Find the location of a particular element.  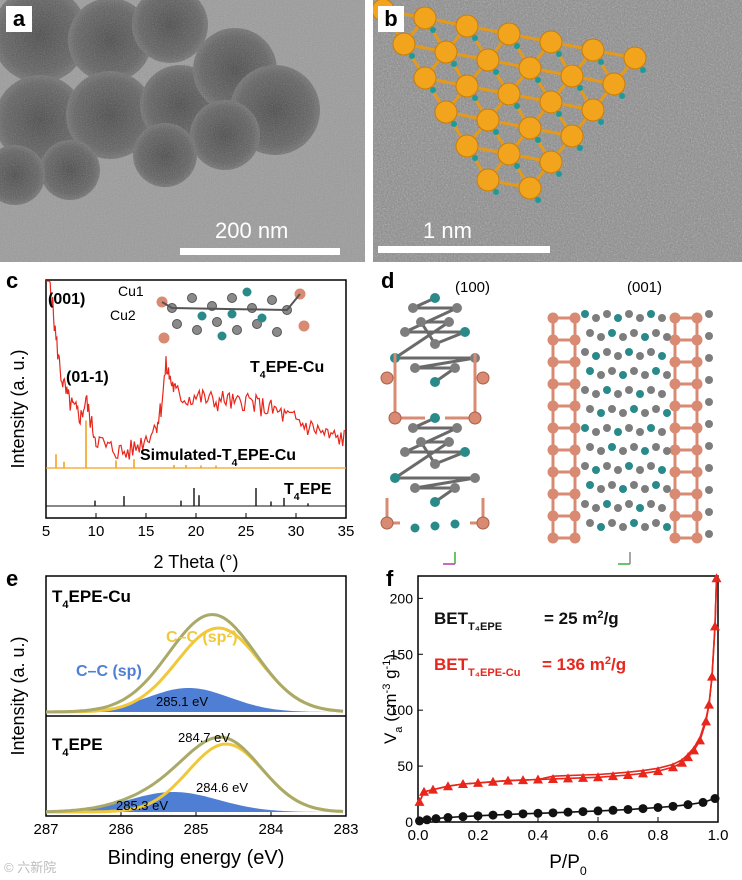

y-axis-label-f-part: g is located at coordinates (390, 676).